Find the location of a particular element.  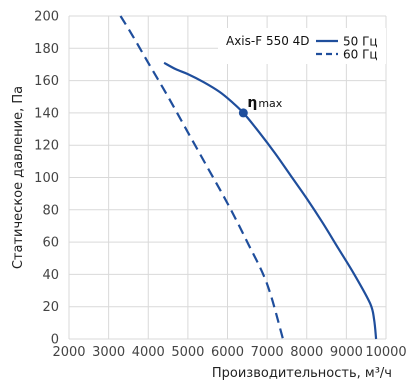

x-tick-label: 6000 is located at coordinates (227, 352).